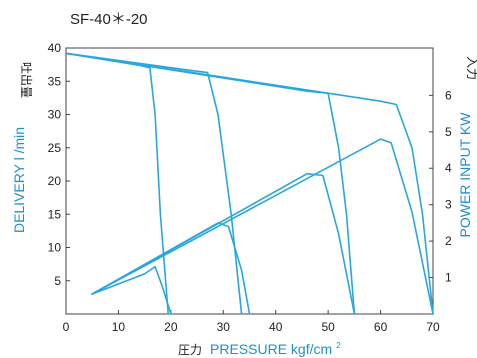  What do you see at coordinates (57, 281) in the screenshot?
I see `y-left-tick-label: 5` at bounding box center [57, 281].